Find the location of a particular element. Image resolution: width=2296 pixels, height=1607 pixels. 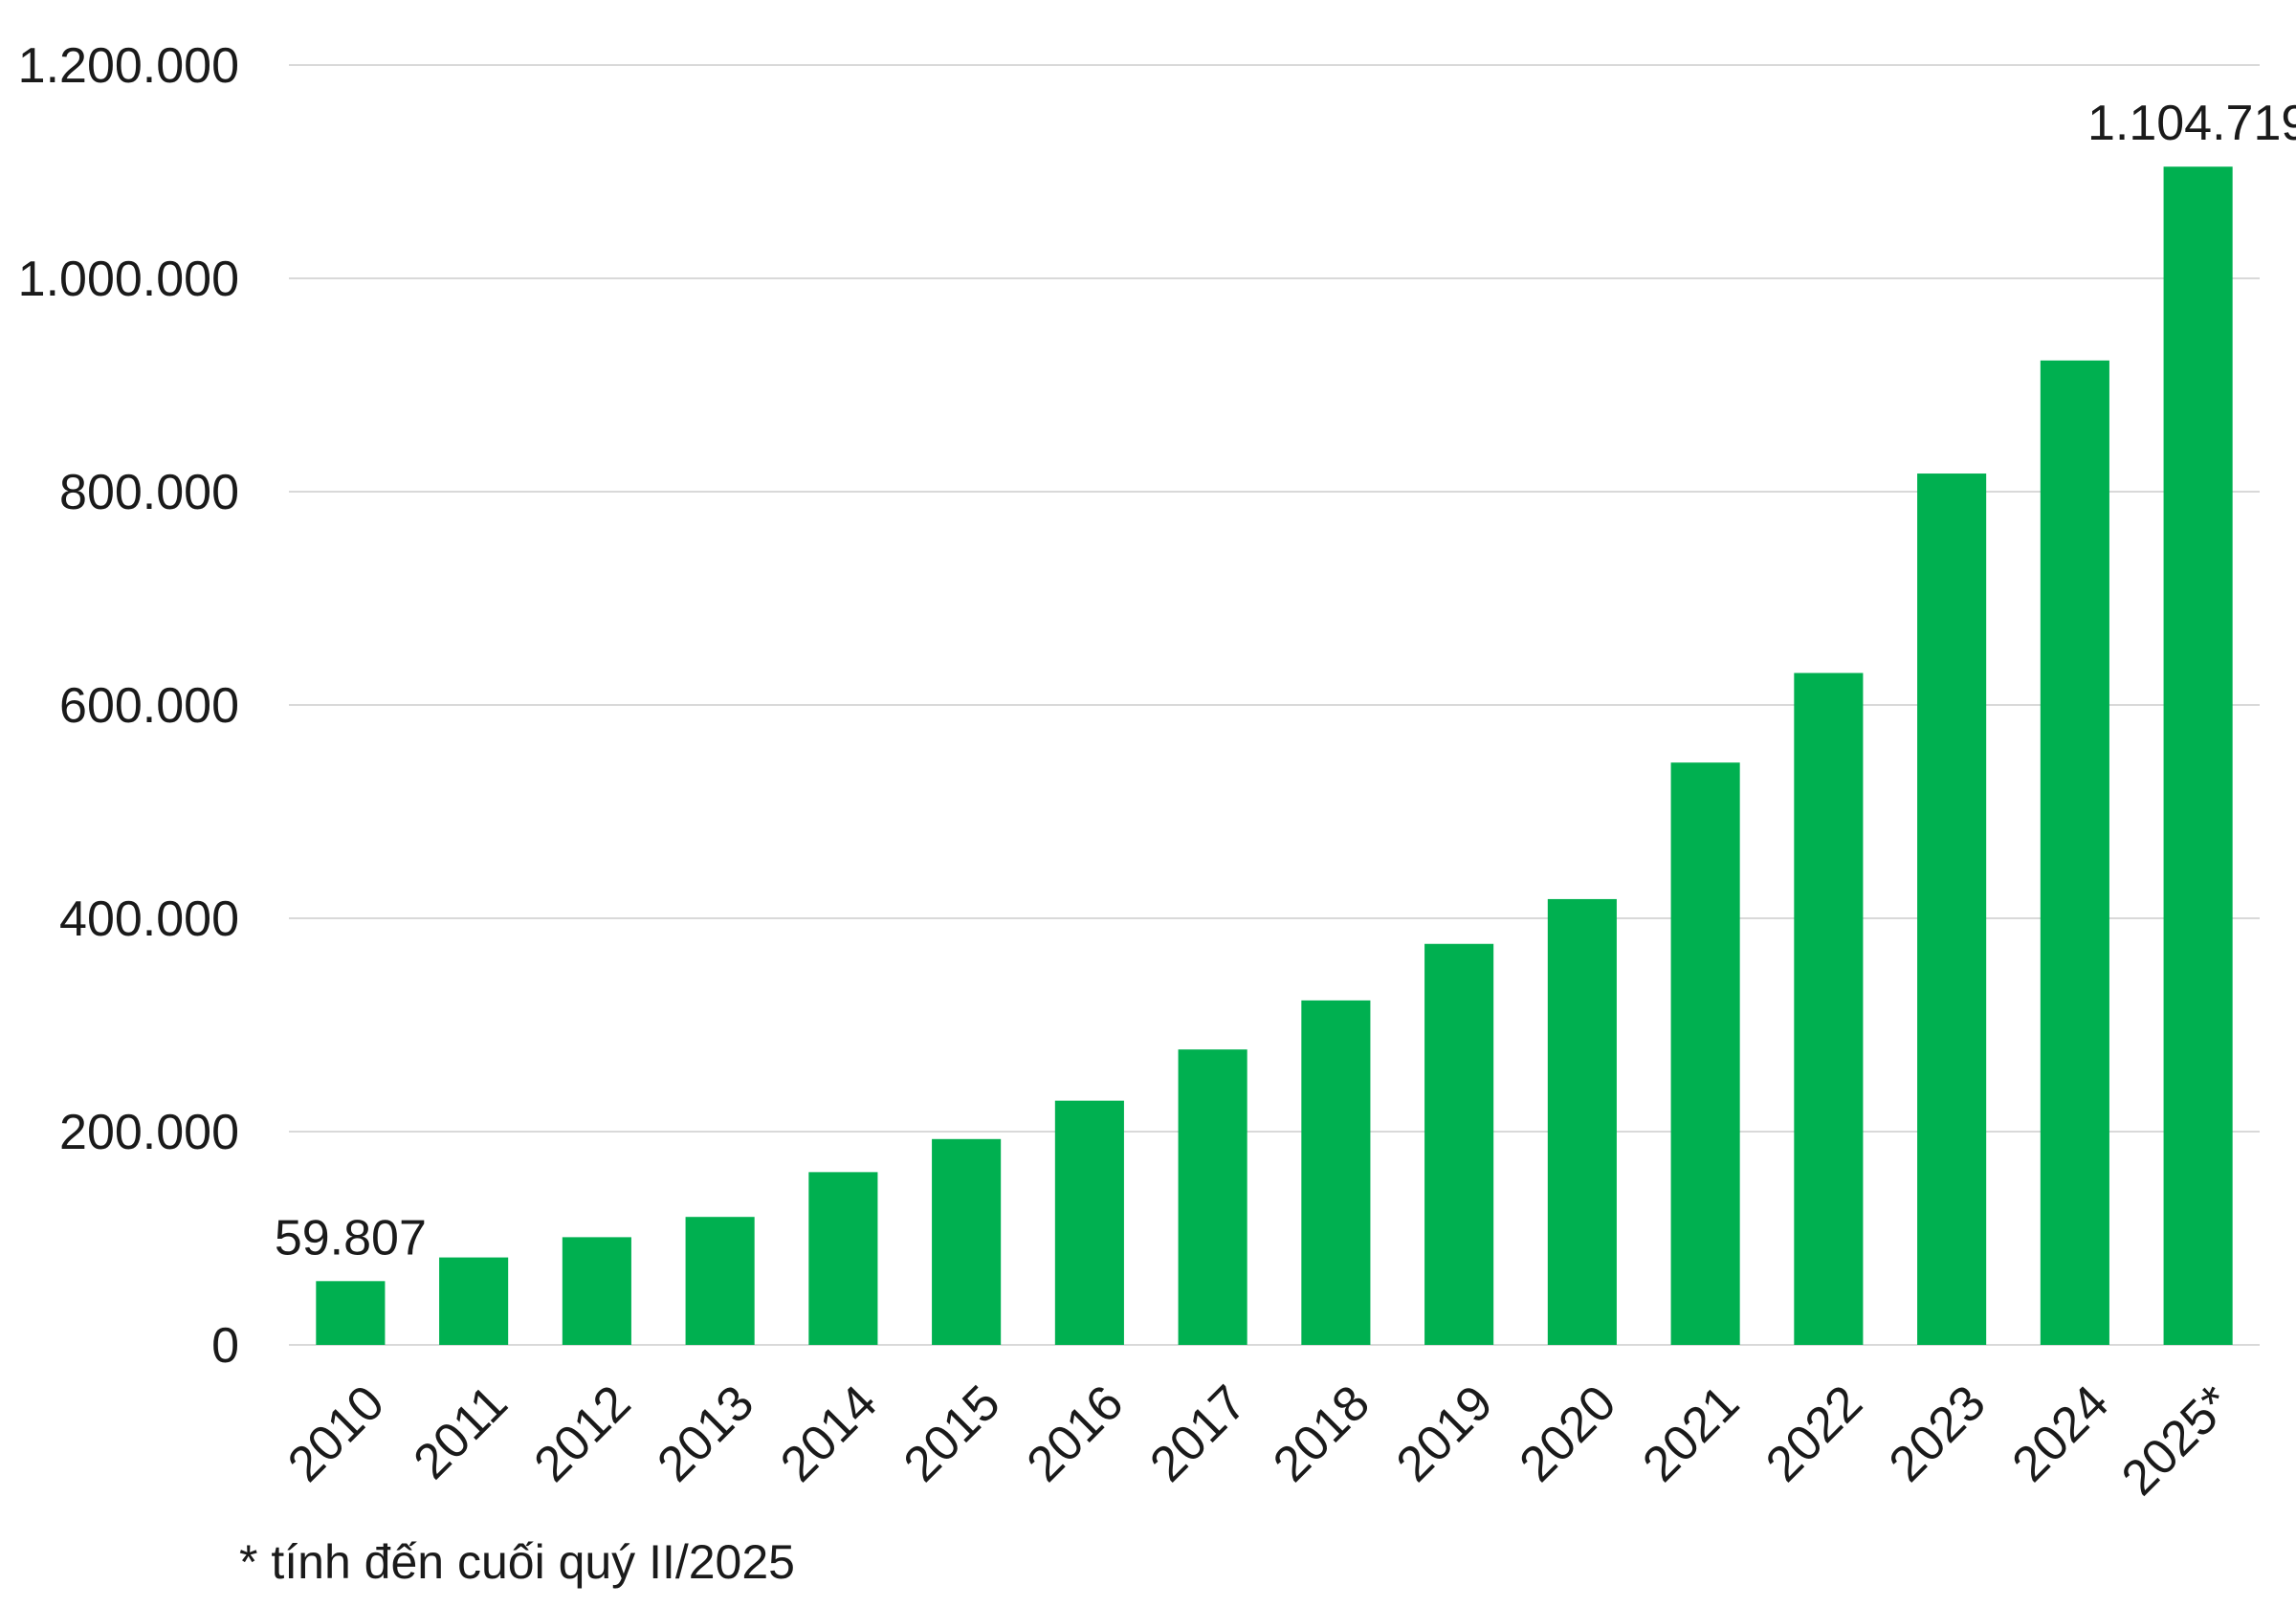

x-tick-label: 2010 is located at coordinates (336, 1433).